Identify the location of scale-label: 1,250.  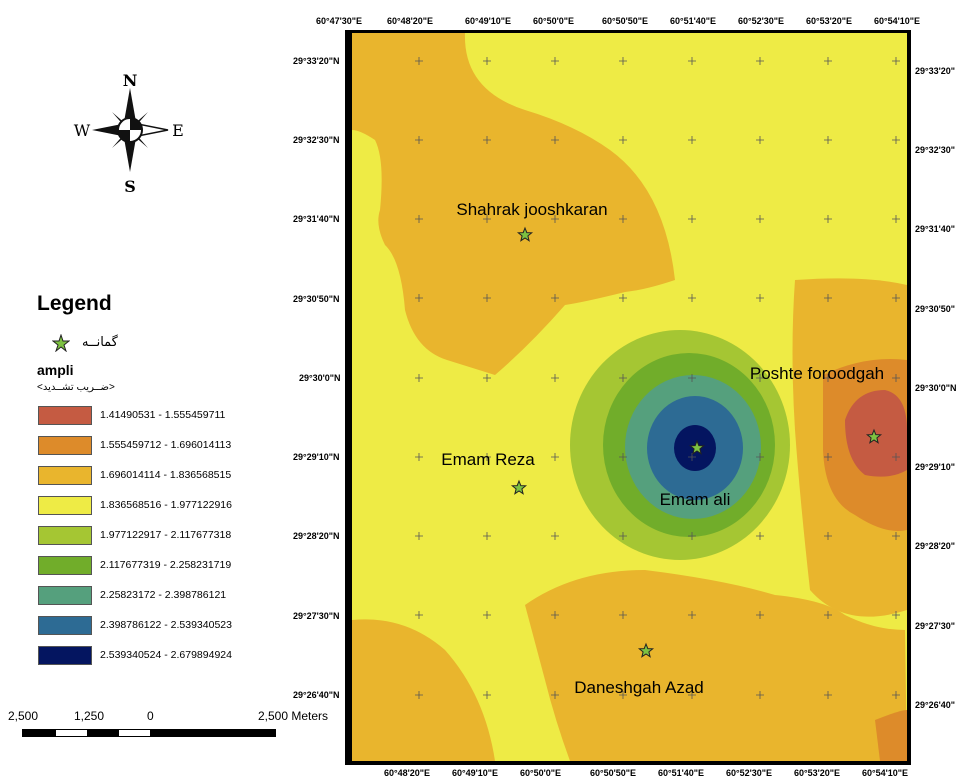
(89, 716).